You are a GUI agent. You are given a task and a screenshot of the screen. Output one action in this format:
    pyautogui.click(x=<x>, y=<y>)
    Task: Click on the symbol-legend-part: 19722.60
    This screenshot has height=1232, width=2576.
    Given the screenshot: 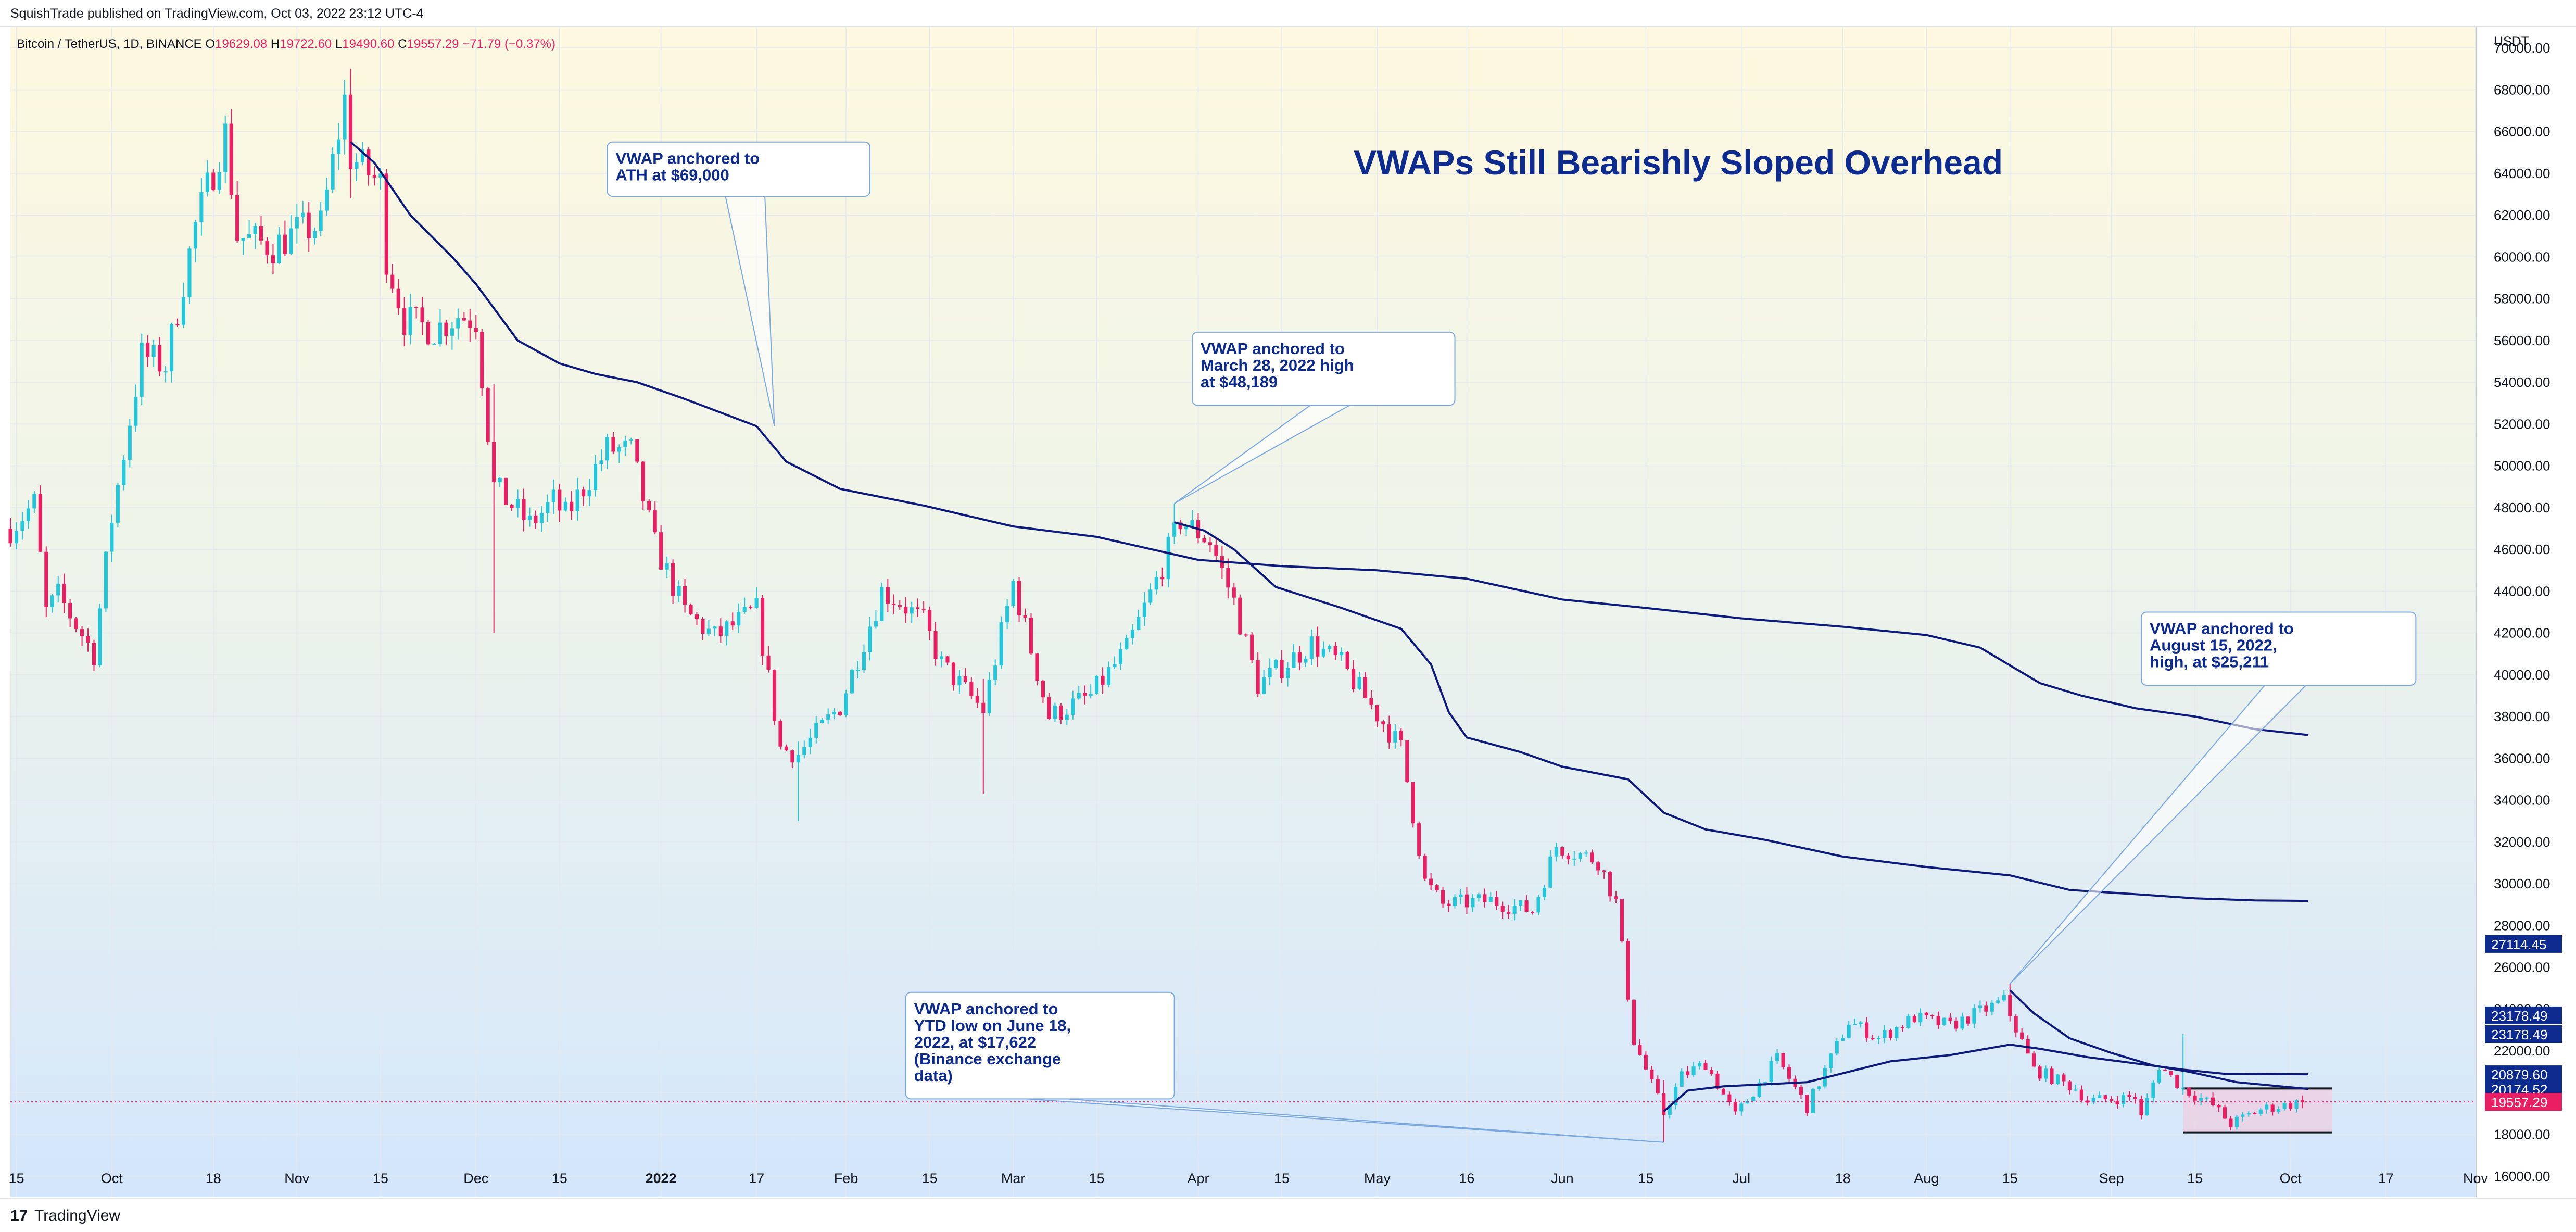 What is the action you would take?
    pyautogui.click(x=307, y=44)
    